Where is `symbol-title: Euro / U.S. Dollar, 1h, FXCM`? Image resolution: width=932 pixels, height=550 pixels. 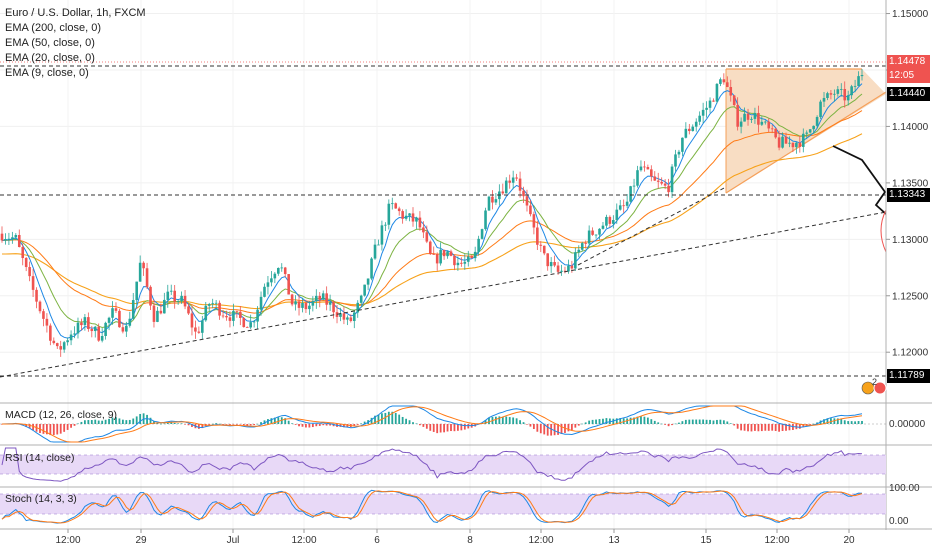 symbol-title: Euro / U.S. Dollar, 1h, FXCM is located at coordinates (75, 13).